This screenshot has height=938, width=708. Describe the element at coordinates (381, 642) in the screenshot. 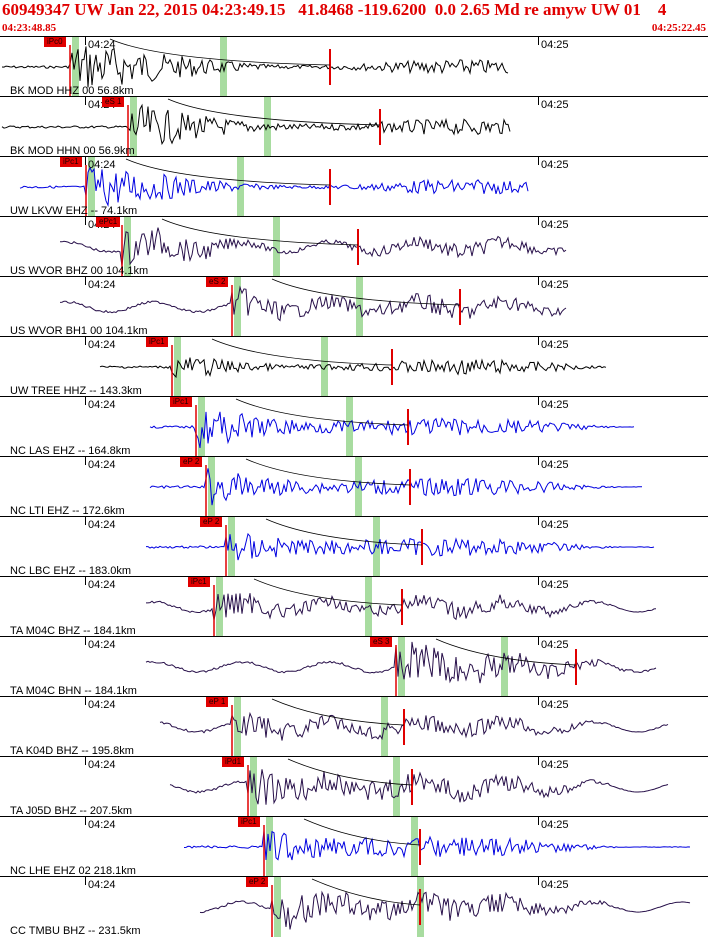

I see `phase-pick-tag: eS 3` at that location.